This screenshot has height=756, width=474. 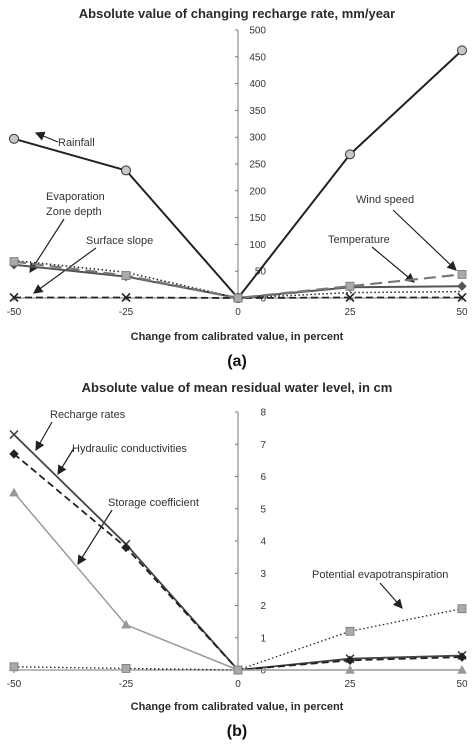 I want to click on arrow-evaporation, so click(x=47, y=246).